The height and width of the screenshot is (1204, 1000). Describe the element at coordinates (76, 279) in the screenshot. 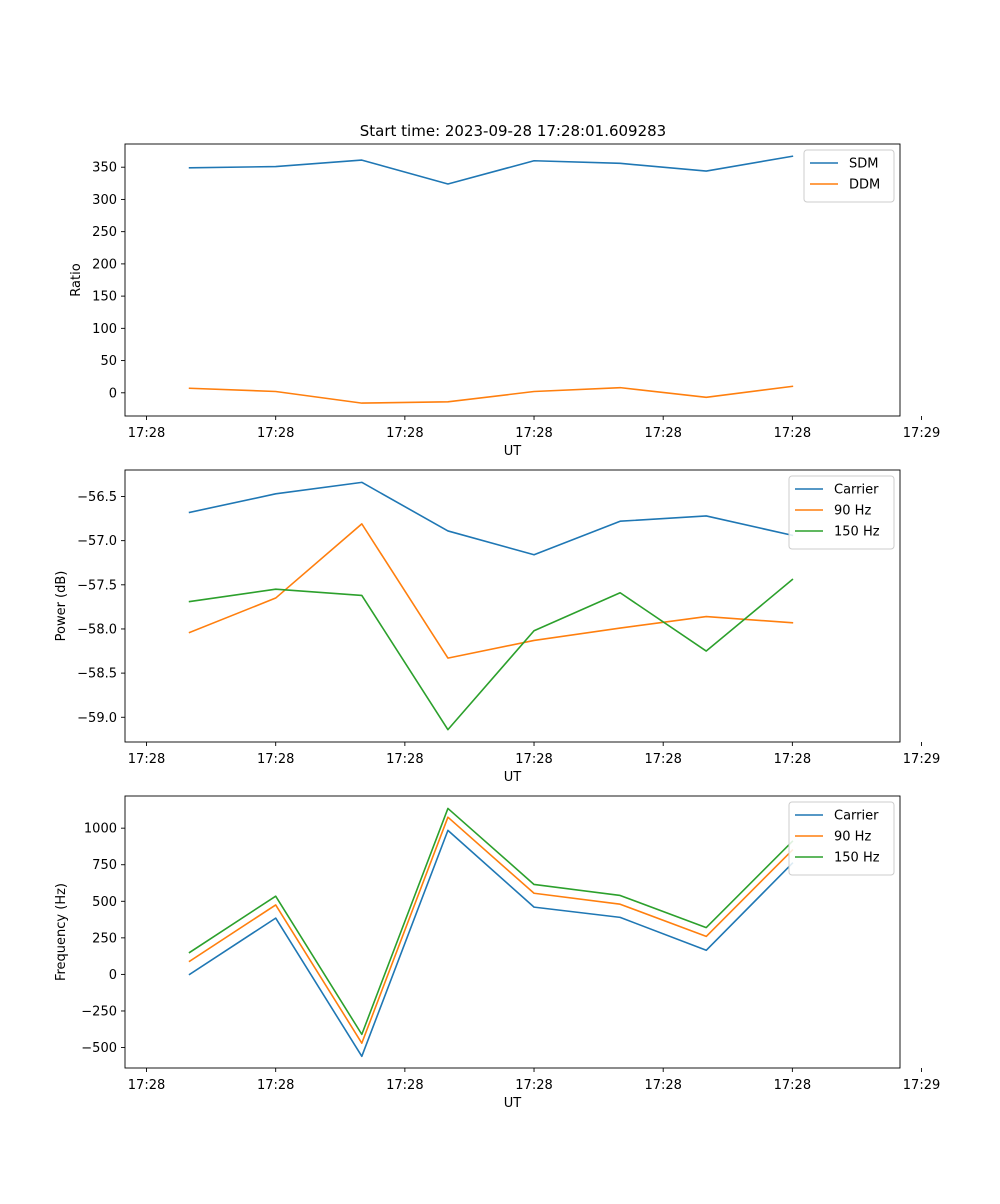

I see `y-axis-label: Ratio` at that location.